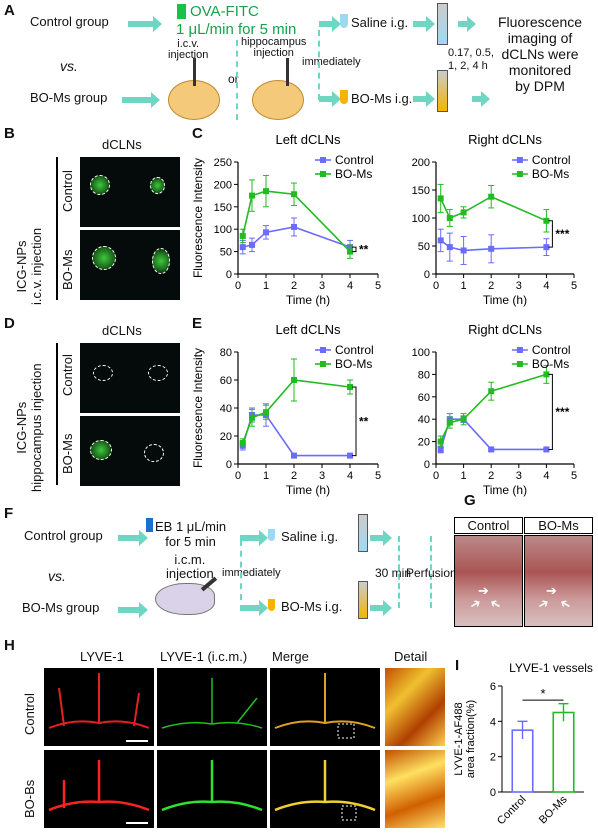 The width and height of the screenshot is (598, 839). What do you see at coordinates (130, 451) in the screenshot?
I see `d-image-boms` at bounding box center [130, 451].